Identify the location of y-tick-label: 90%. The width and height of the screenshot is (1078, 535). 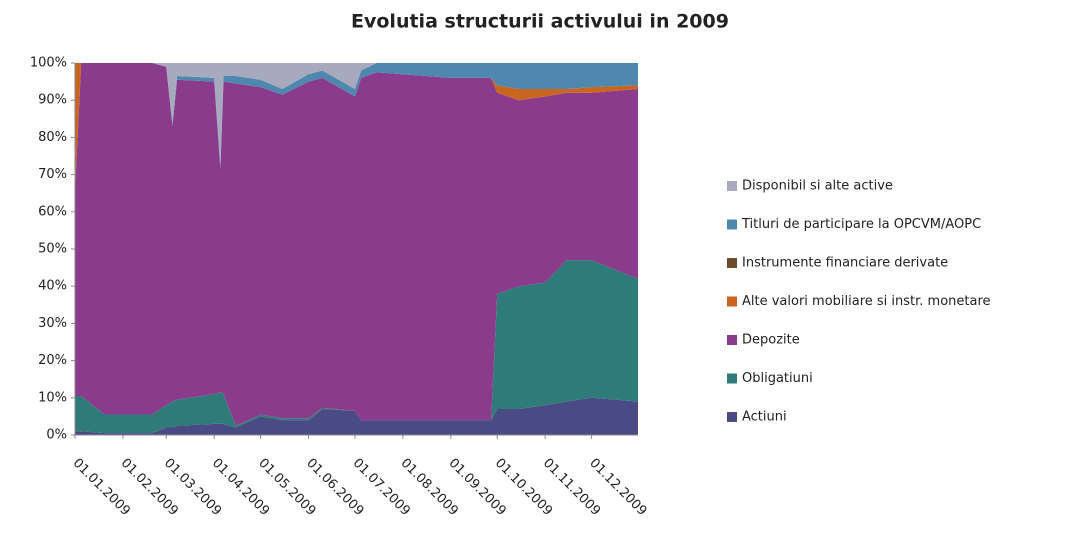
(52, 100).